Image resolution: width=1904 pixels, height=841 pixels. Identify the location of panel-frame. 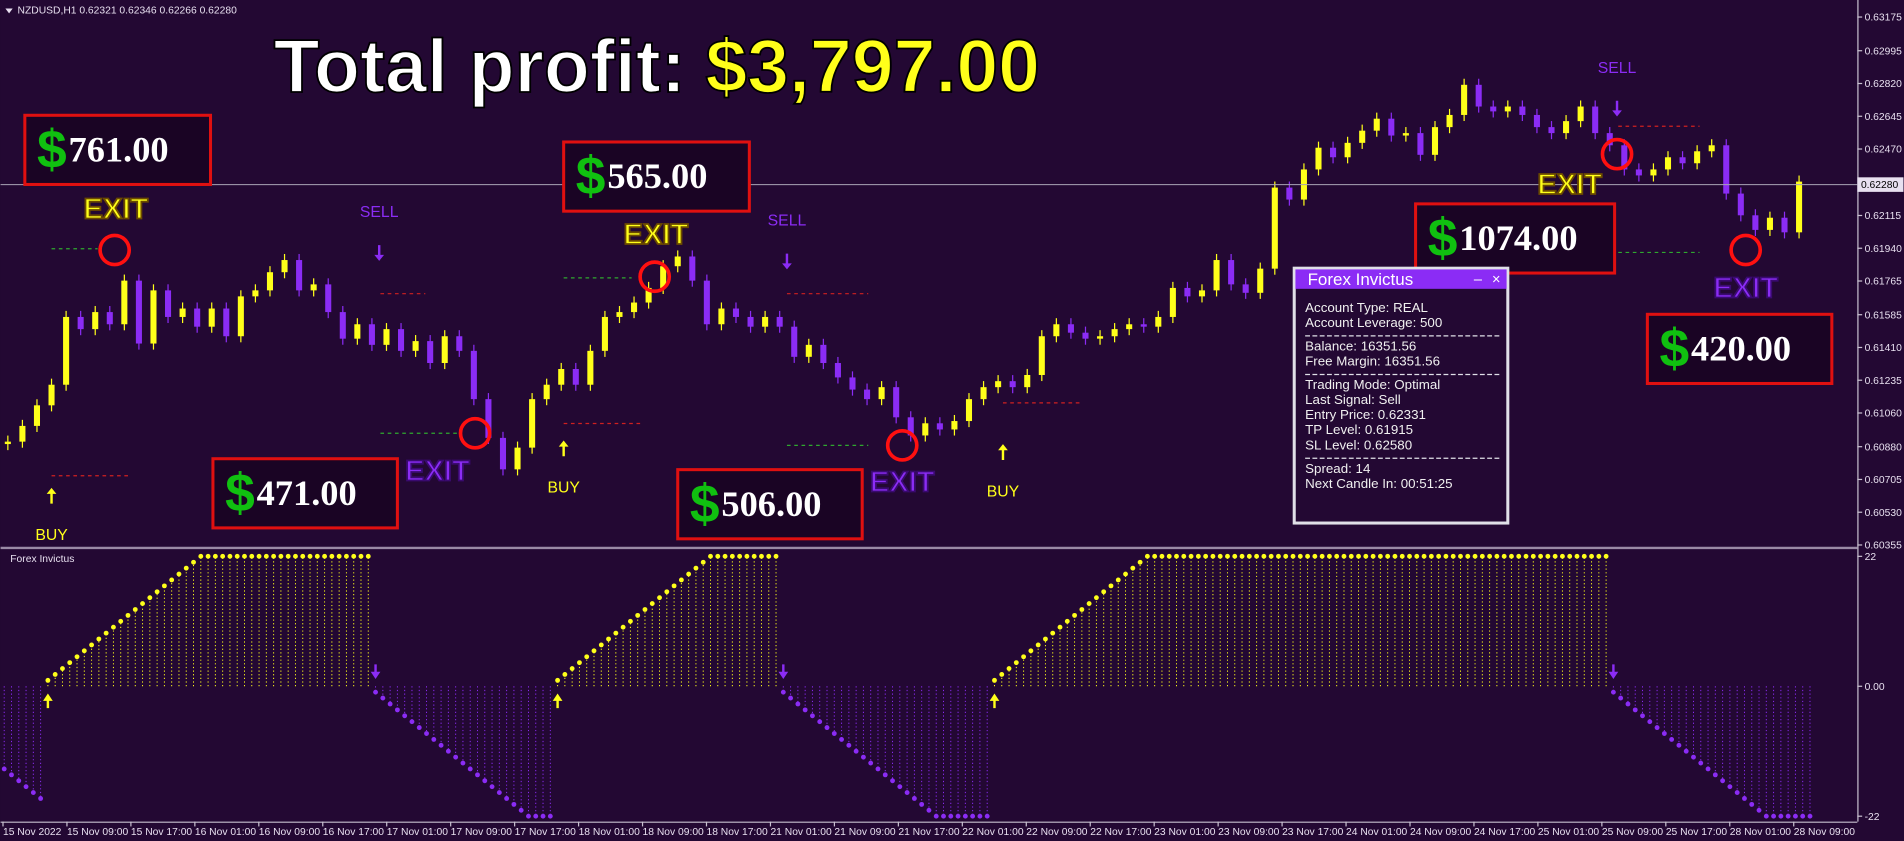
(1401, 395).